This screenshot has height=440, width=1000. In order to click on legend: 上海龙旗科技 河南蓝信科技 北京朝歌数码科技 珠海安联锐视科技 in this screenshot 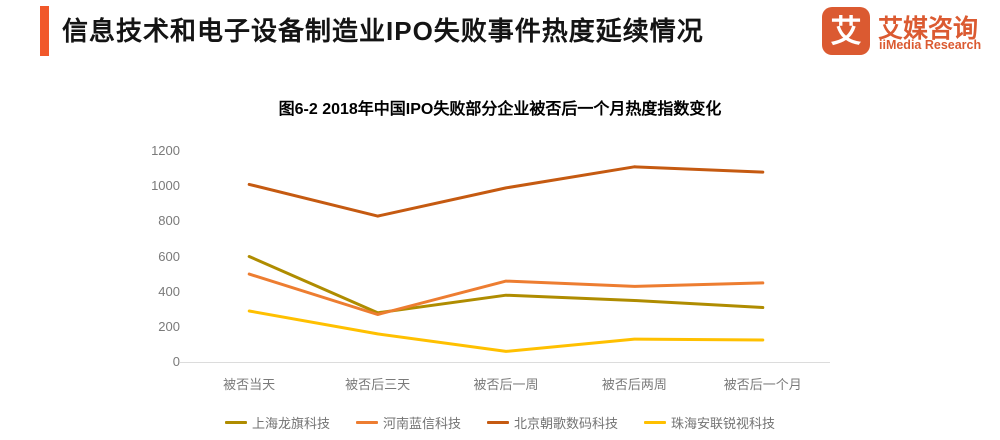, I will do `click(500, 422)`.